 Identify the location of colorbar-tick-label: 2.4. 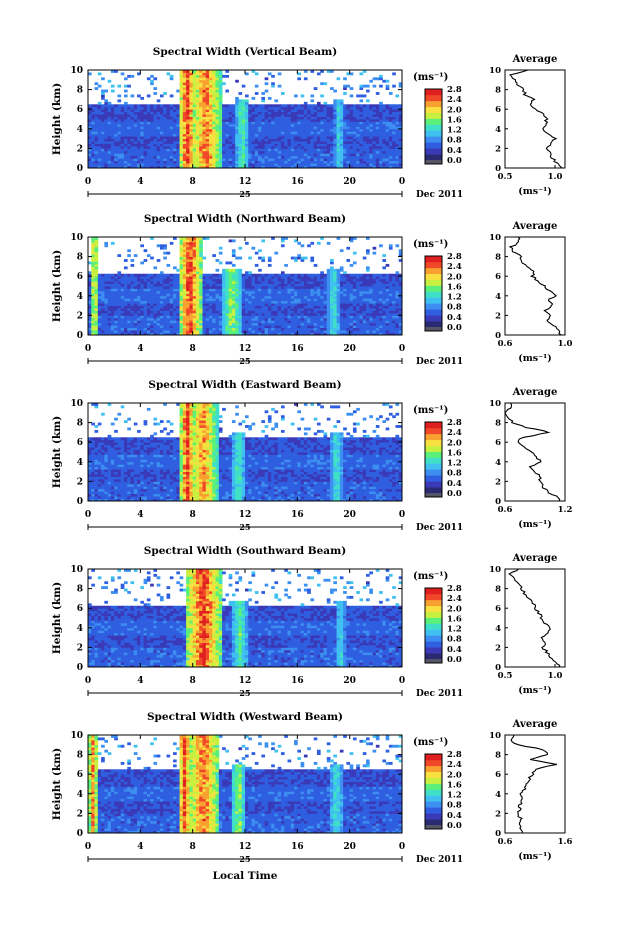
(454, 100).